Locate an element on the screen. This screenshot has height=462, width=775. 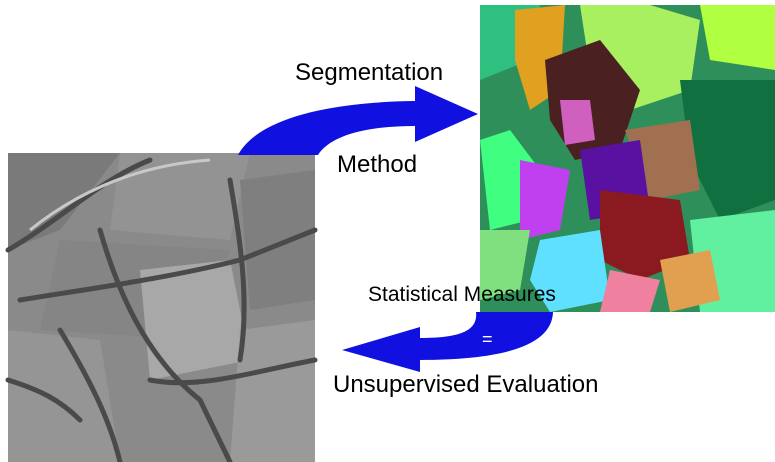
segmentation-label: Segmentation is located at coordinates (369, 72).